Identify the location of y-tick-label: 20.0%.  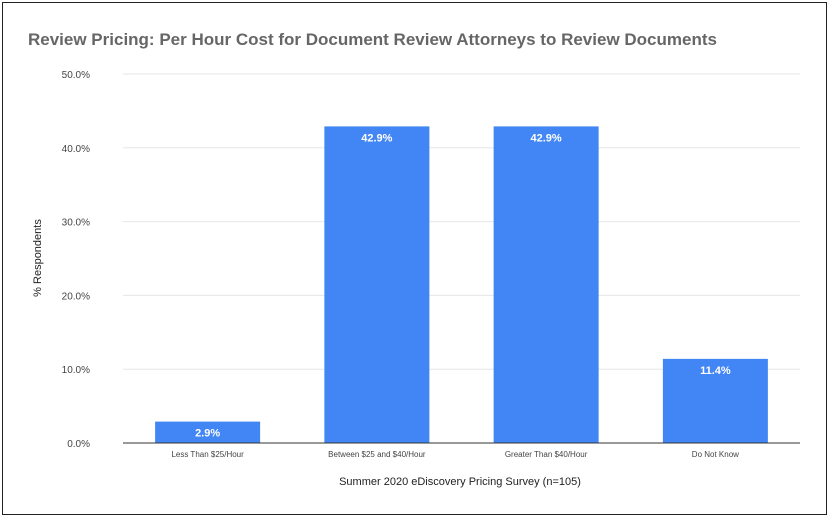
(76, 296).